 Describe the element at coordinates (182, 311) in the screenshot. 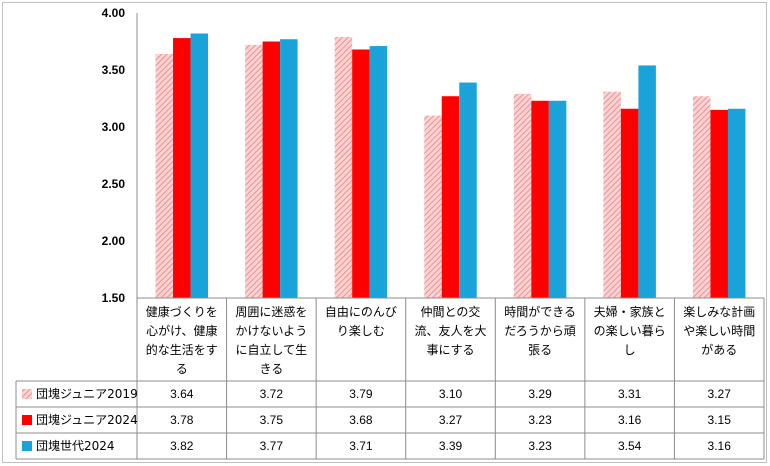

I see `category-label: 健康づくりを` at that location.